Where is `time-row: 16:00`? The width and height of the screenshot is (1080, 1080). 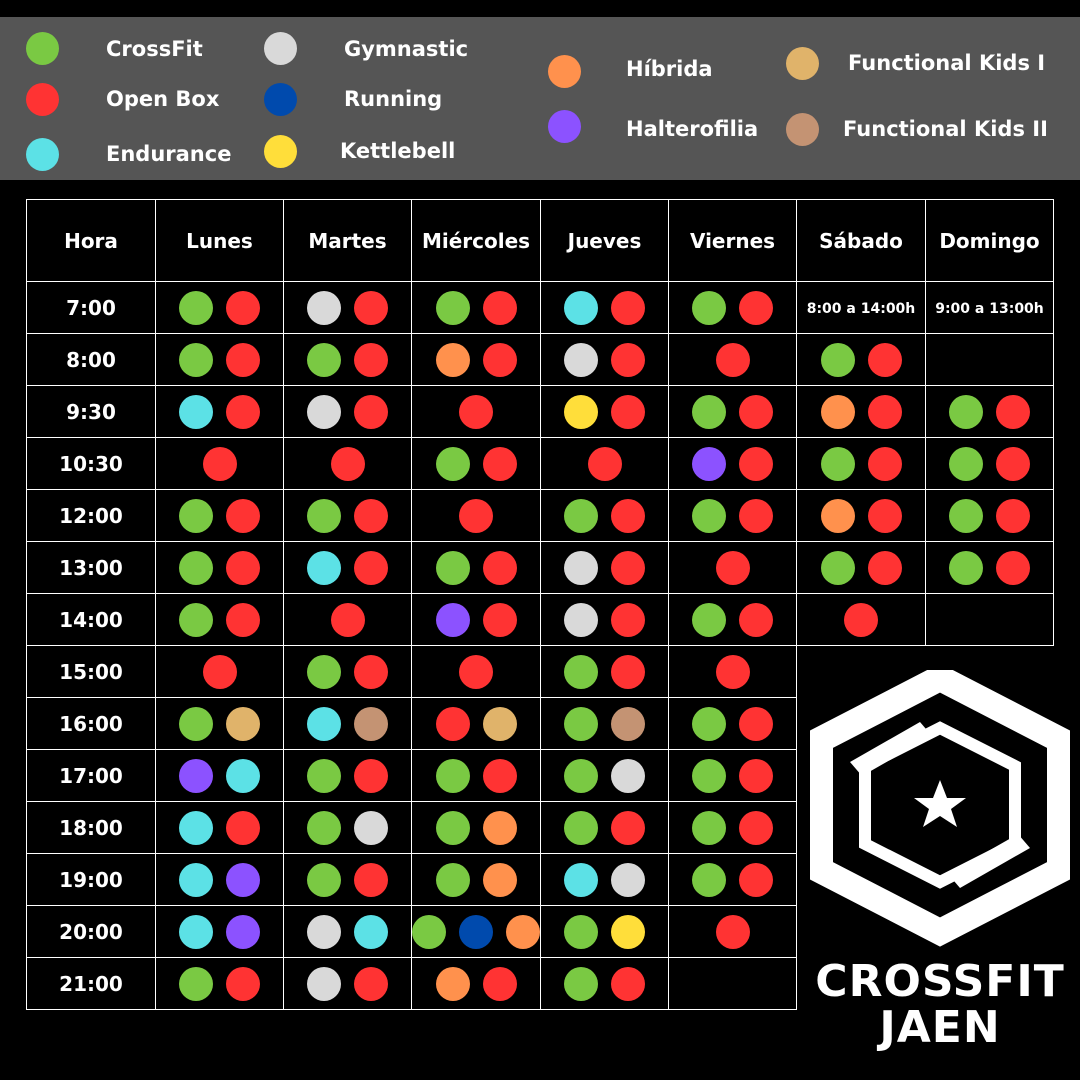
time-row: 16:00 is located at coordinates (540, 723).